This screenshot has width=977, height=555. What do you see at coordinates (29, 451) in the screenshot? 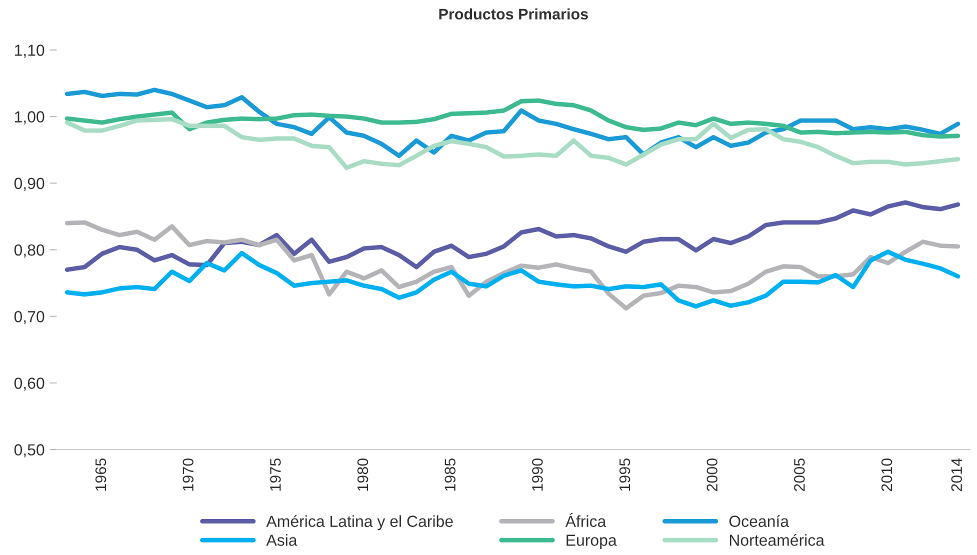
I see `y-tick-label: 0,50` at bounding box center [29, 451].